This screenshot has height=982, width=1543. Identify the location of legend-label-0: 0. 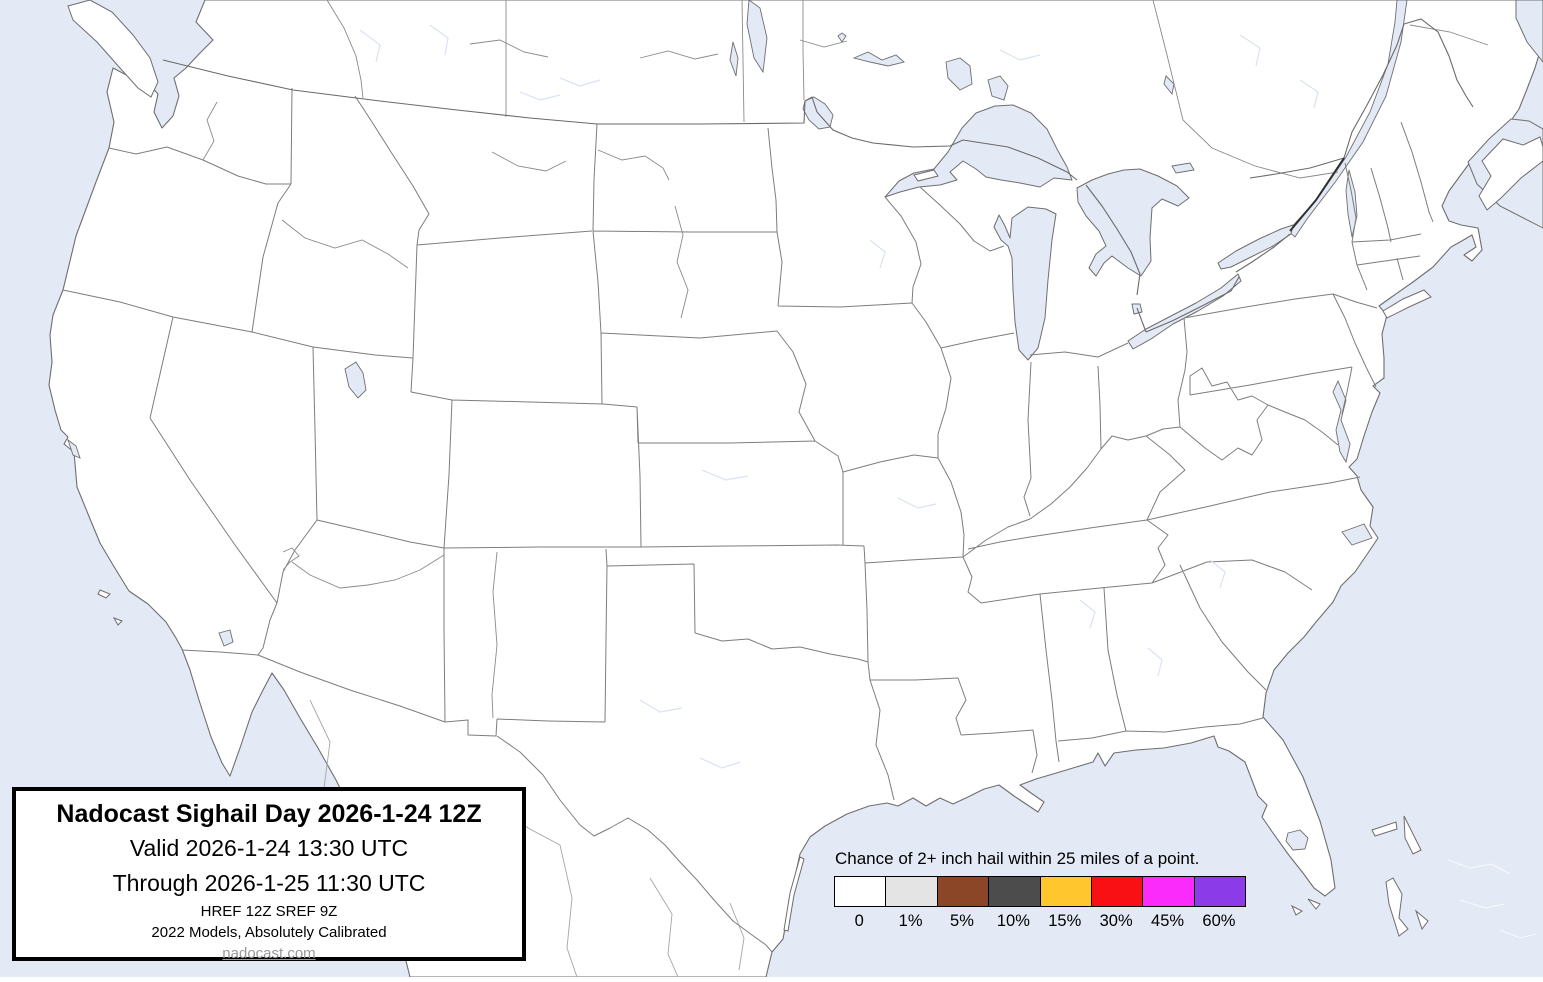
(859, 921).